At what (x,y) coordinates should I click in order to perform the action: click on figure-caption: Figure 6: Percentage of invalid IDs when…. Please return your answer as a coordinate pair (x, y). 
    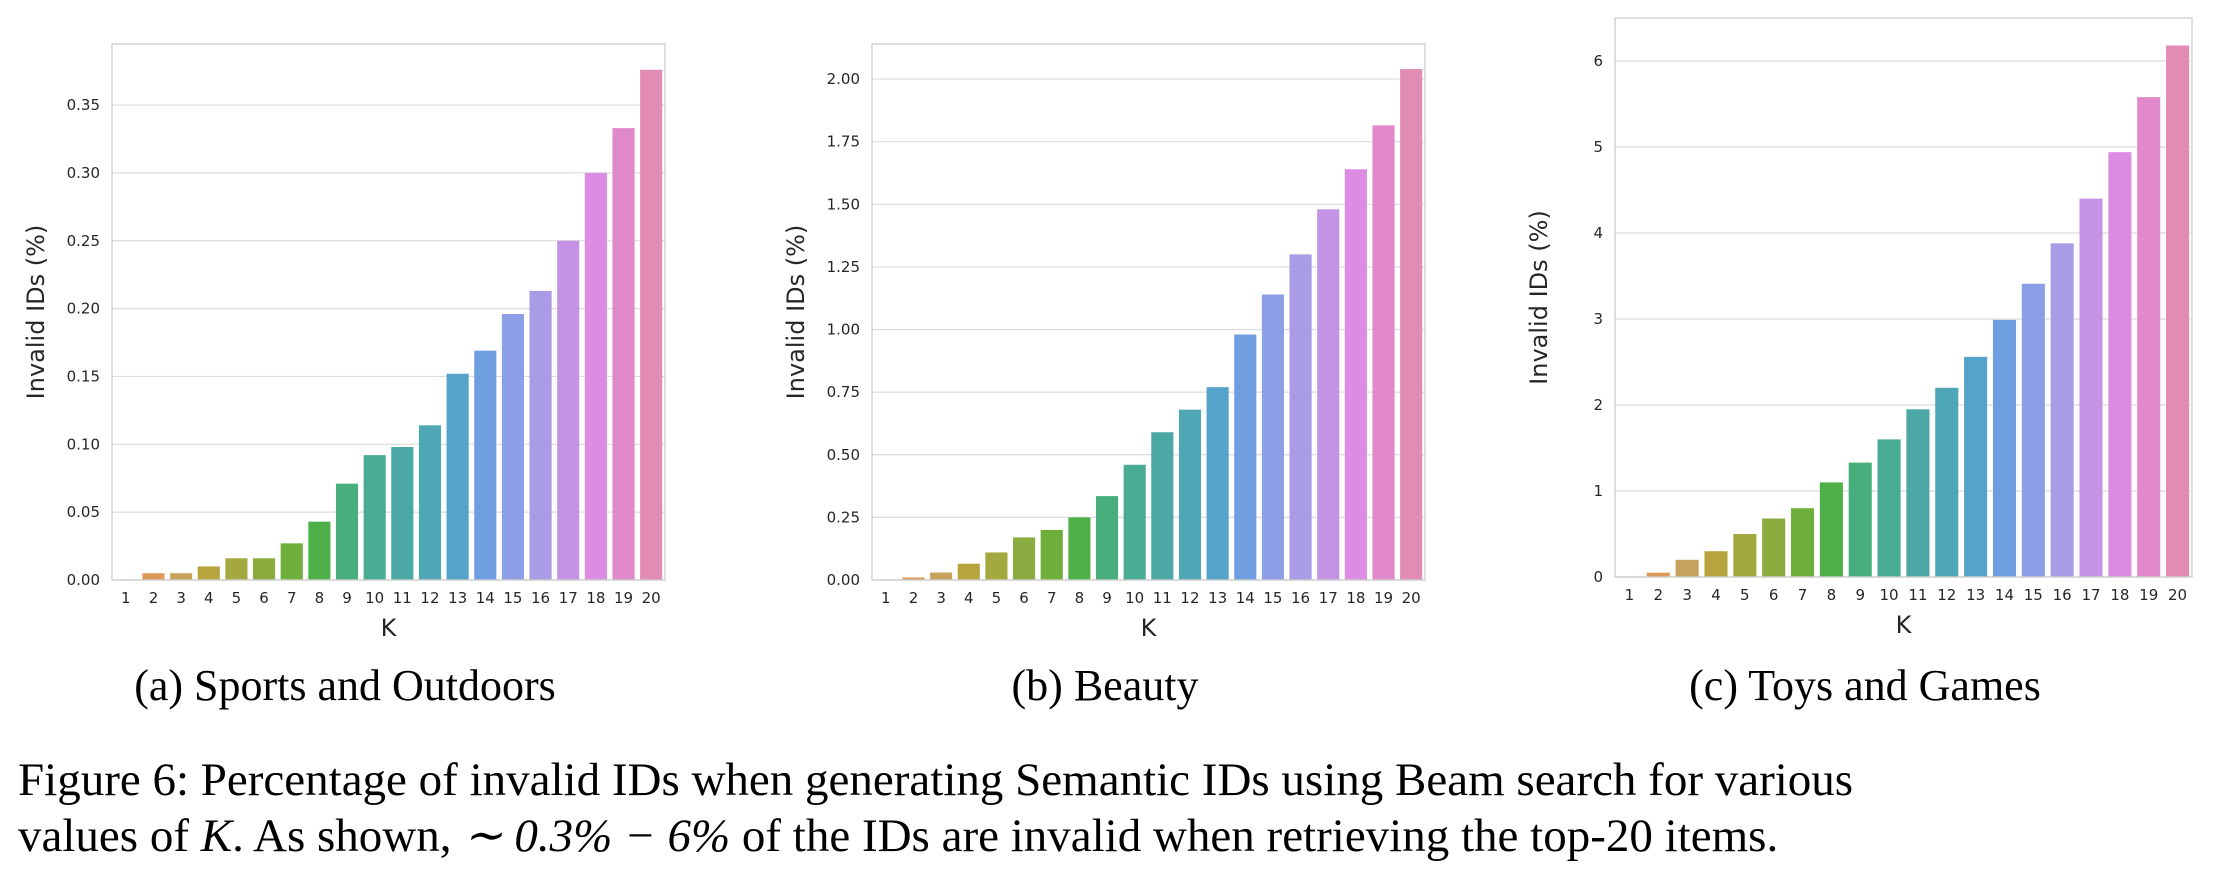
    Looking at the image, I should click on (1113, 808).